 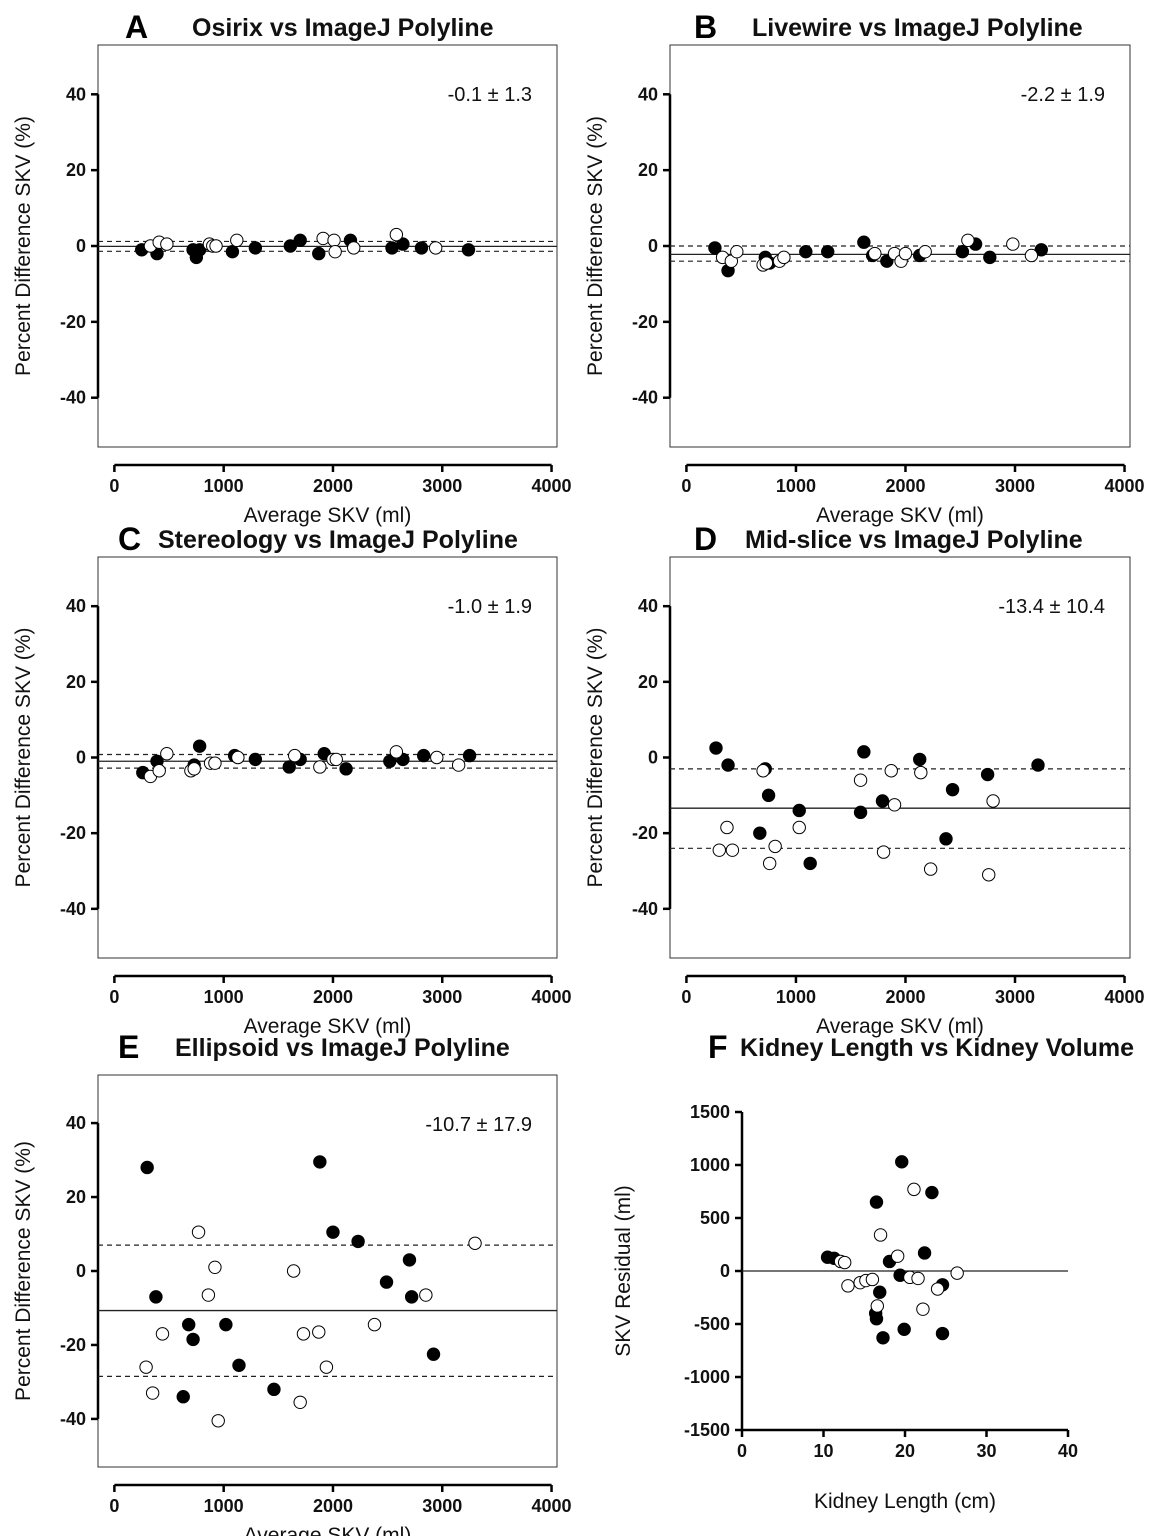 I want to click on x-tick-label: 10, so click(x=823, y=1451).